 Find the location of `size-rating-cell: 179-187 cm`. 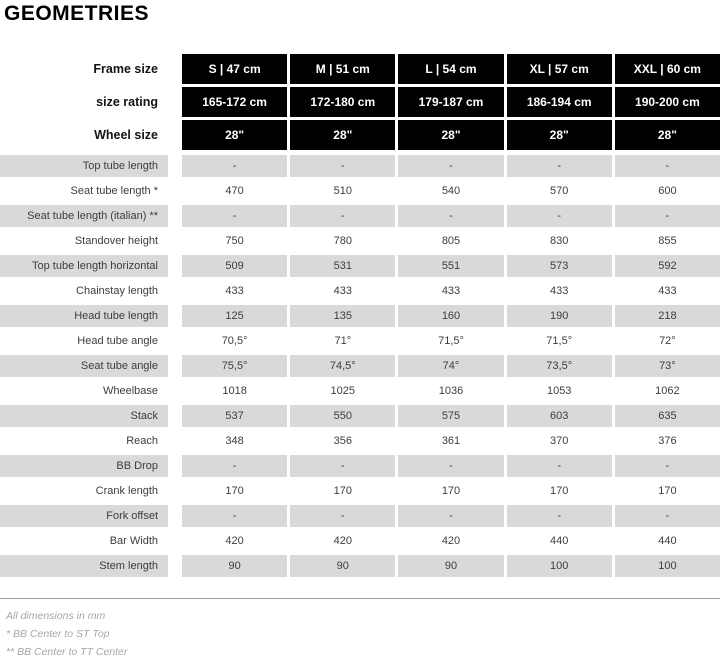

size-rating-cell: 179-187 cm is located at coordinates (451, 102).